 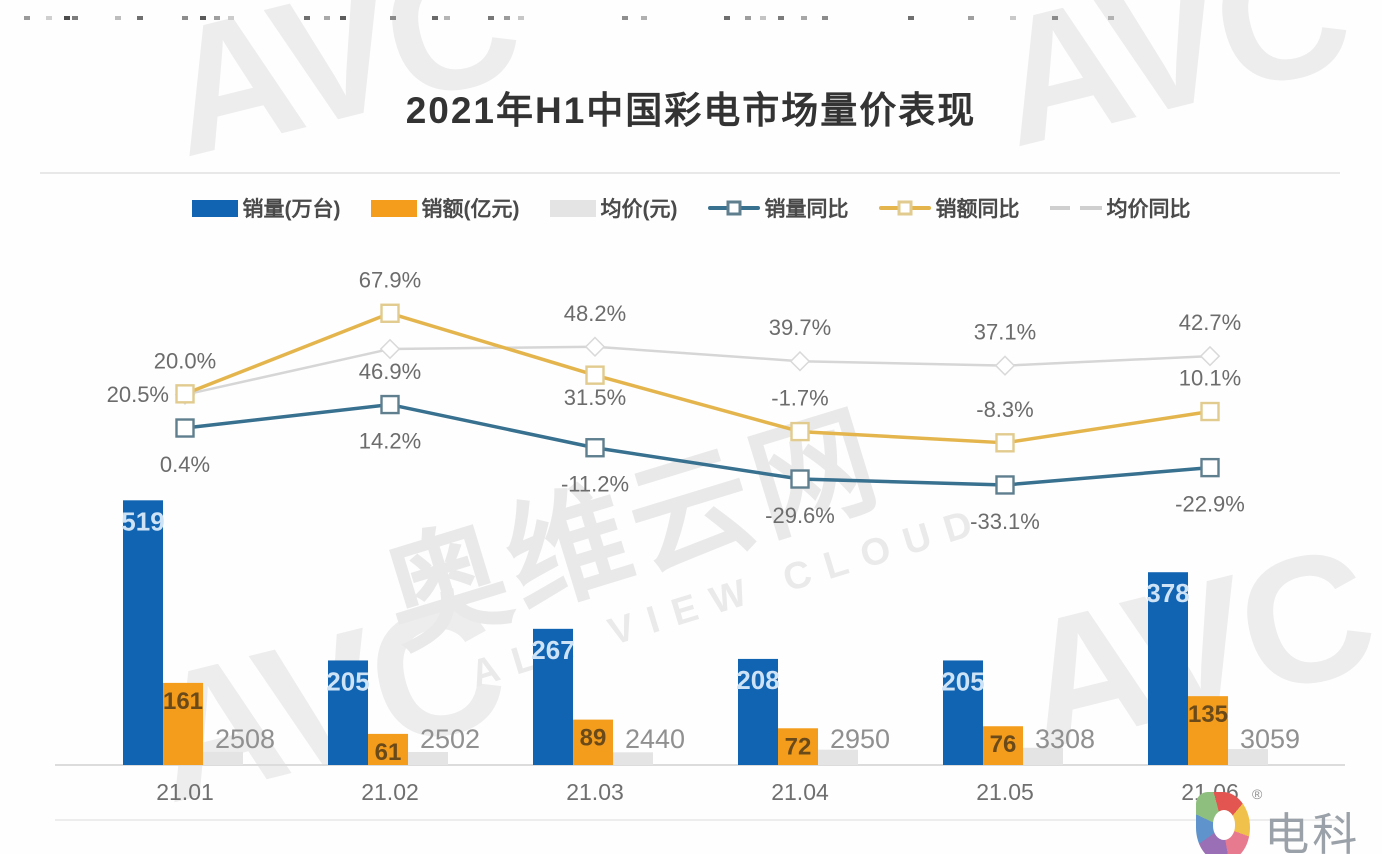 What do you see at coordinates (1005, 485) in the screenshot?
I see `marker-销量同比-21.05` at bounding box center [1005, 485].